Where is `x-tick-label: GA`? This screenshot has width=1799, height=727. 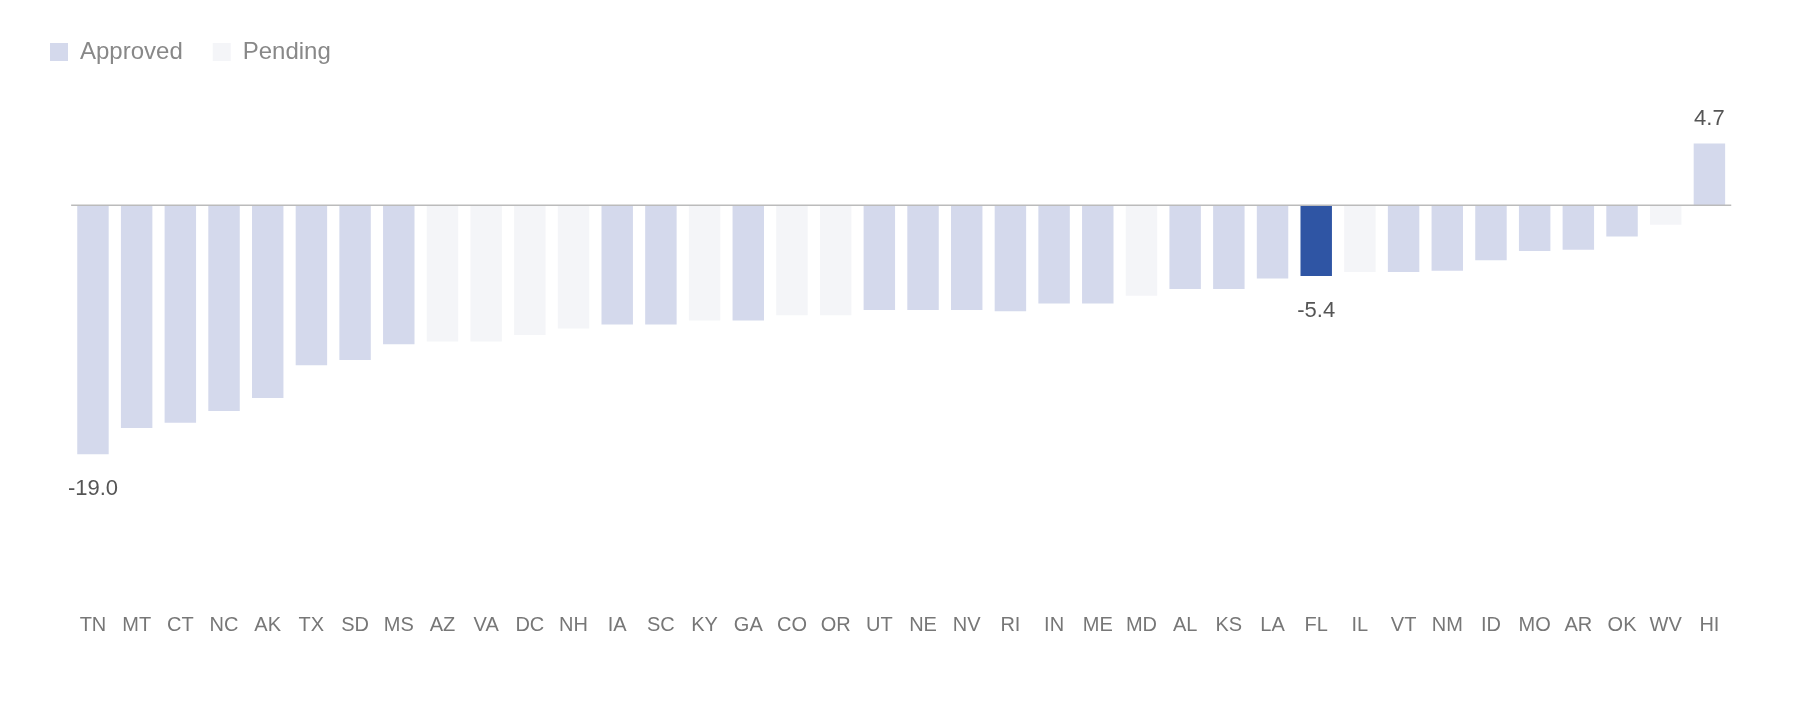
x-tick-label: GA is located at coordinates (748, 623).